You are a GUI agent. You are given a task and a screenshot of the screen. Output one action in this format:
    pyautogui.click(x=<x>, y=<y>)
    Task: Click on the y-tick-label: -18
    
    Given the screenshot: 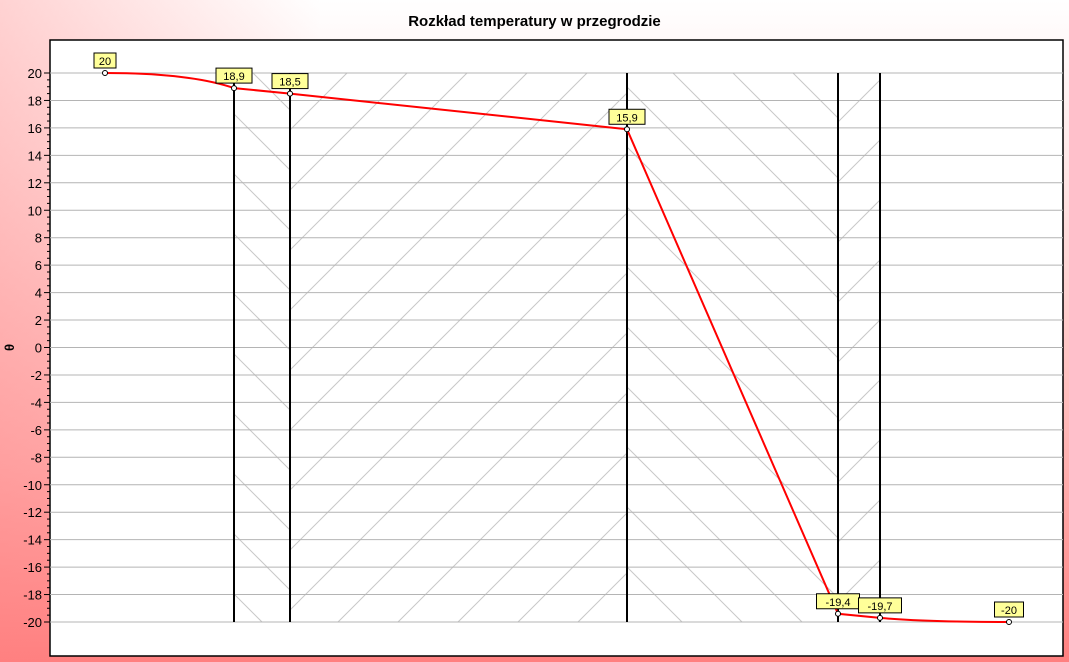 What is the action you would take?
    pyautogui.click(x=32, y=595)
    